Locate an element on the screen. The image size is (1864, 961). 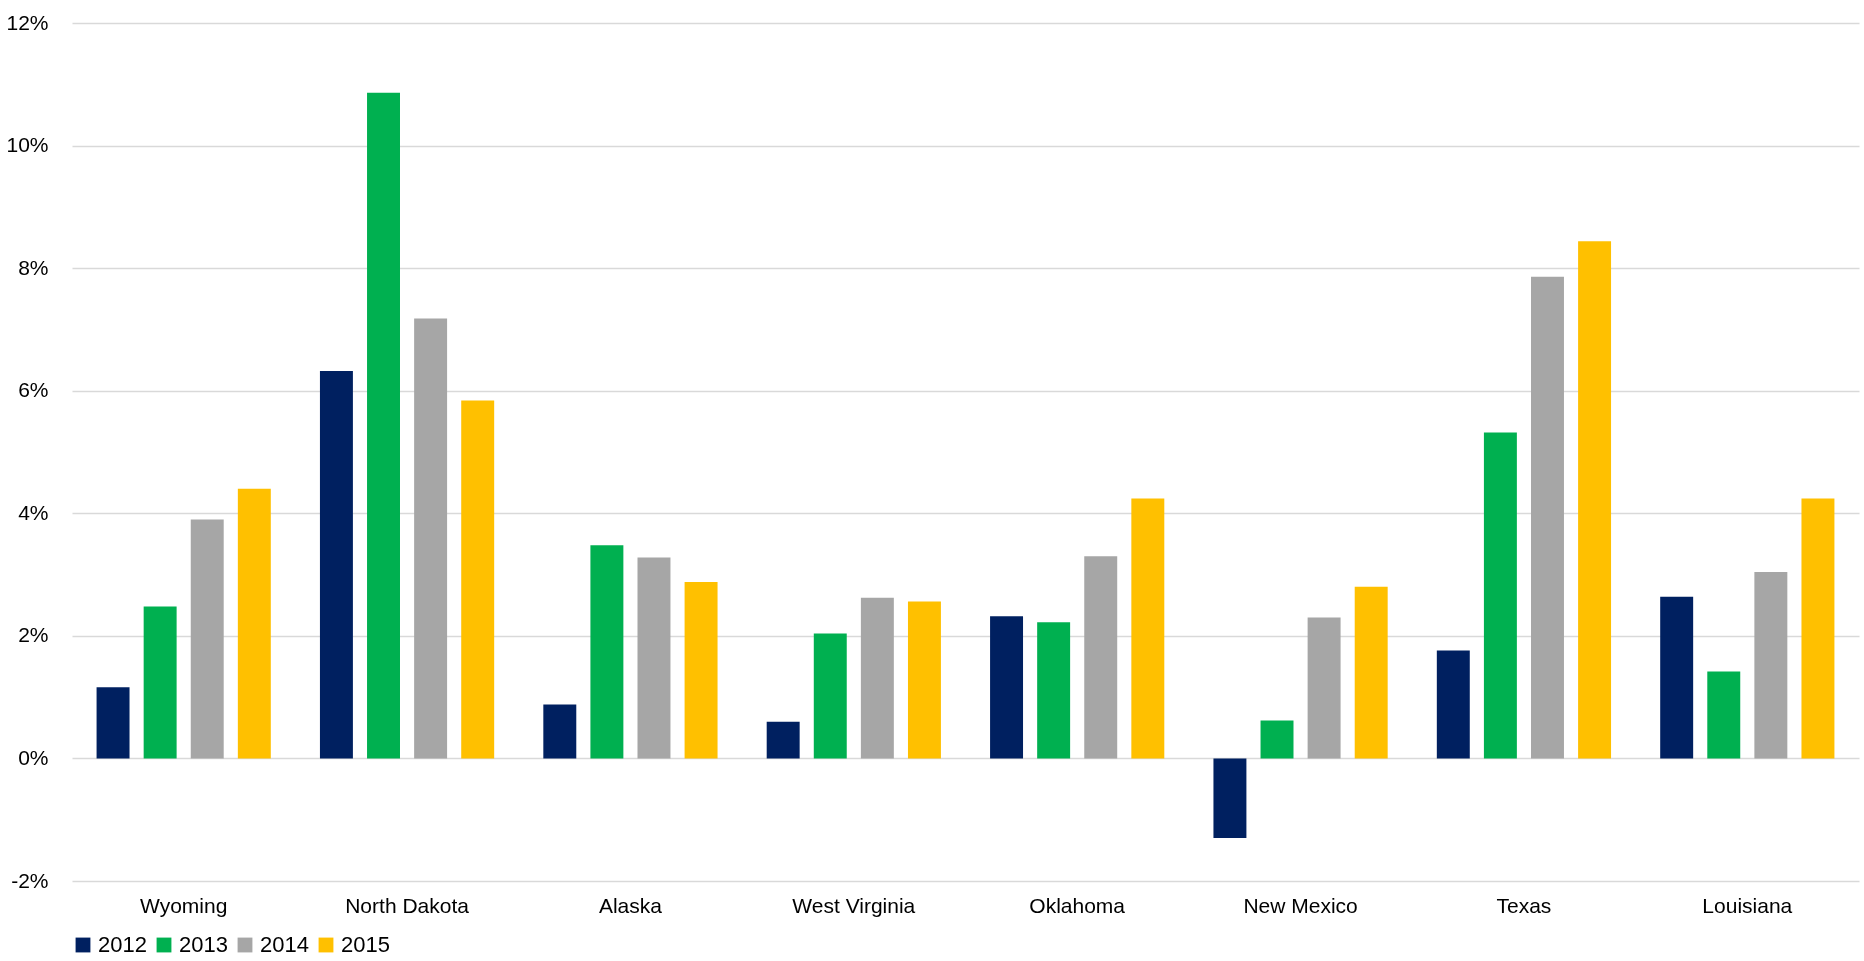
x-tick-label: Texas is located at coordinates (1524, 905).